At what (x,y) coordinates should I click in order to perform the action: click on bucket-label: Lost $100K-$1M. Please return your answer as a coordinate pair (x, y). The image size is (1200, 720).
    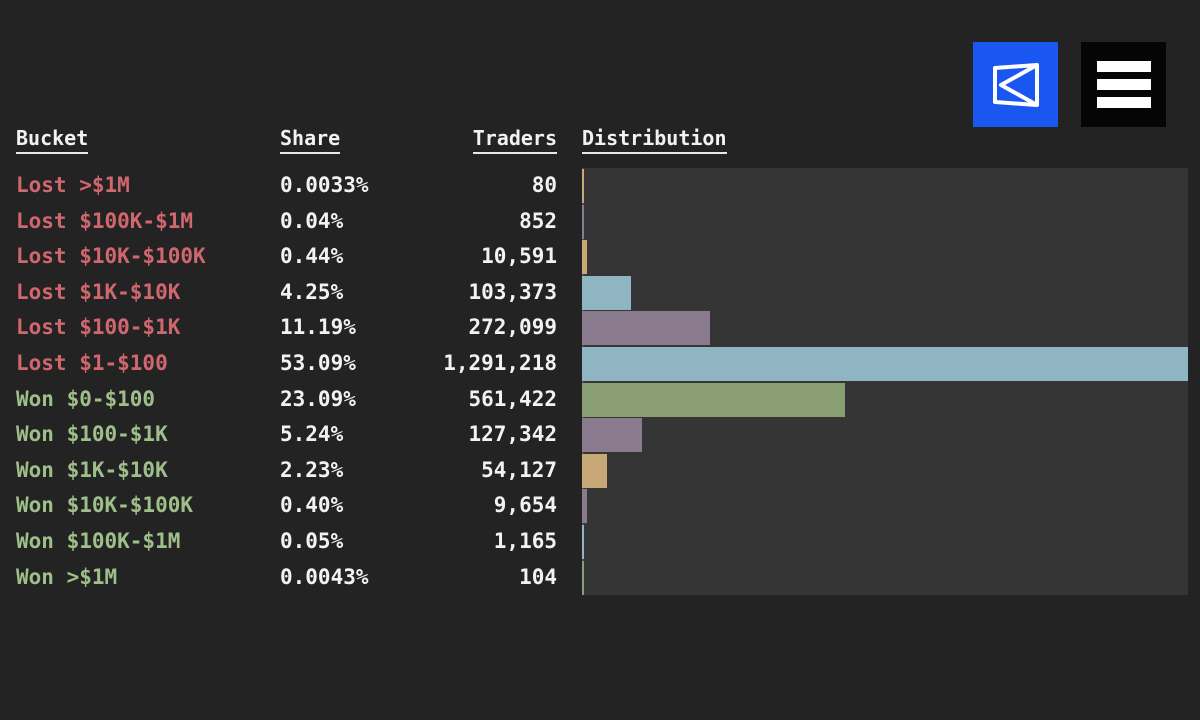
    Looking at the image, I should click on (105, 220).